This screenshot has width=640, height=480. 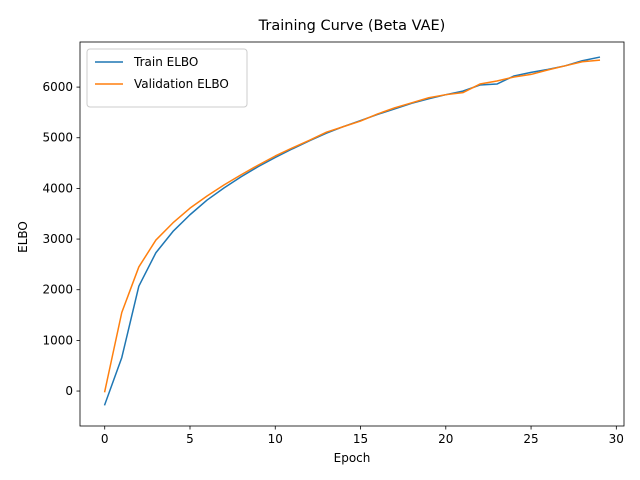 I want to click on legend-label-1: Validation ELBO, so click(x=181, y=84).